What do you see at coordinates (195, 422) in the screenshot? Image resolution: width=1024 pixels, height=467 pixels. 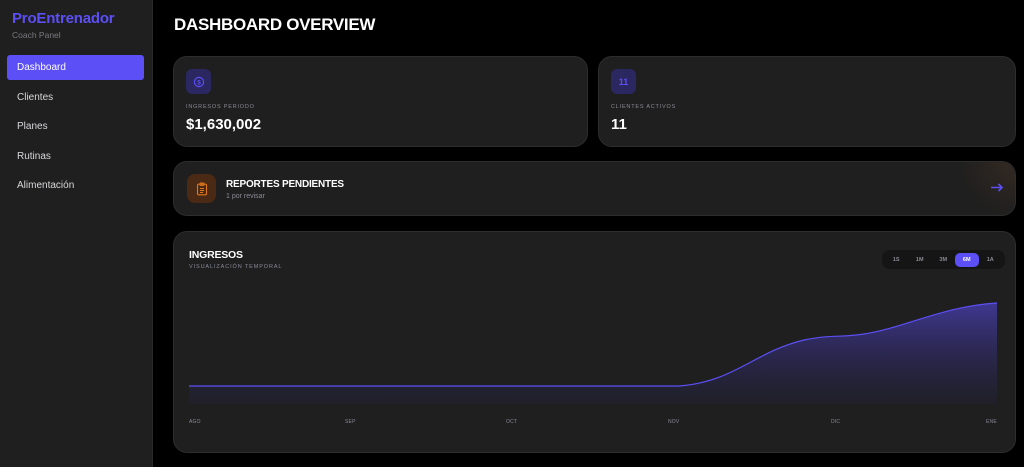 I see `x-axis-label: AGO` at bounding box center [195, 422].